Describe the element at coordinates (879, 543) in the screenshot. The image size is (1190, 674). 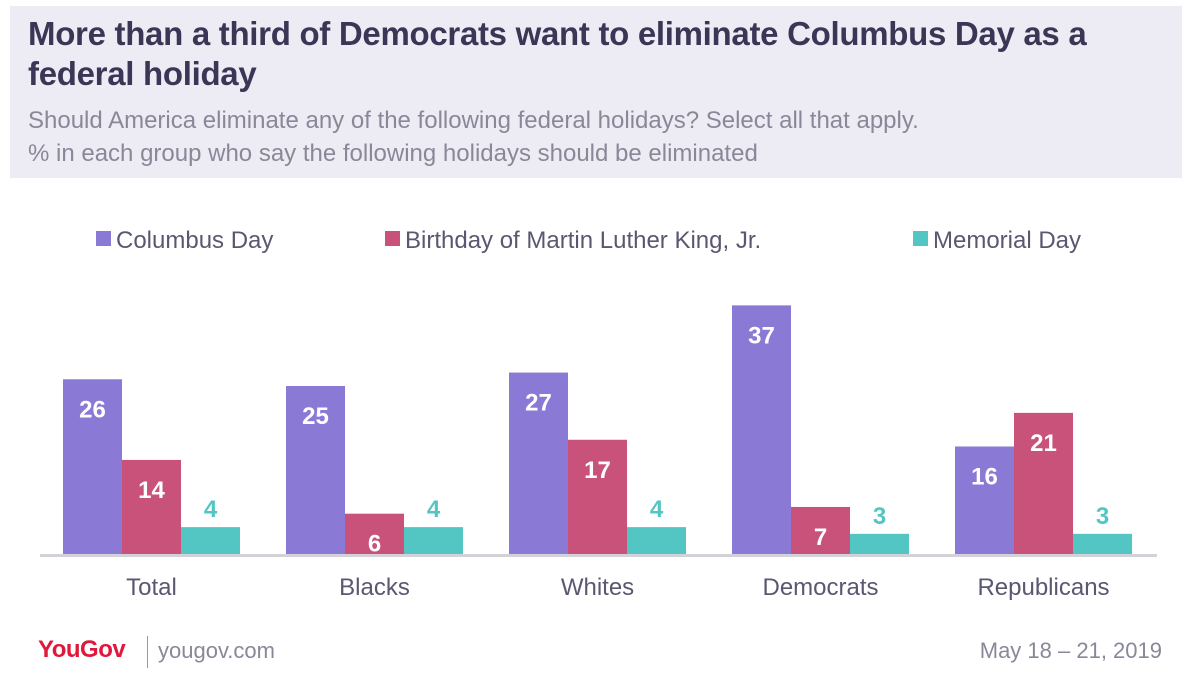
I see `bar-memorial-day-democrats` at that location.